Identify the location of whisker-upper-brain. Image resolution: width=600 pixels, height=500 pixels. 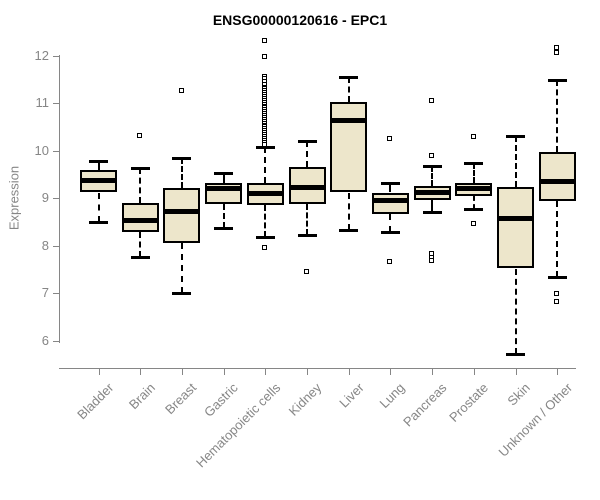
(140, 185).